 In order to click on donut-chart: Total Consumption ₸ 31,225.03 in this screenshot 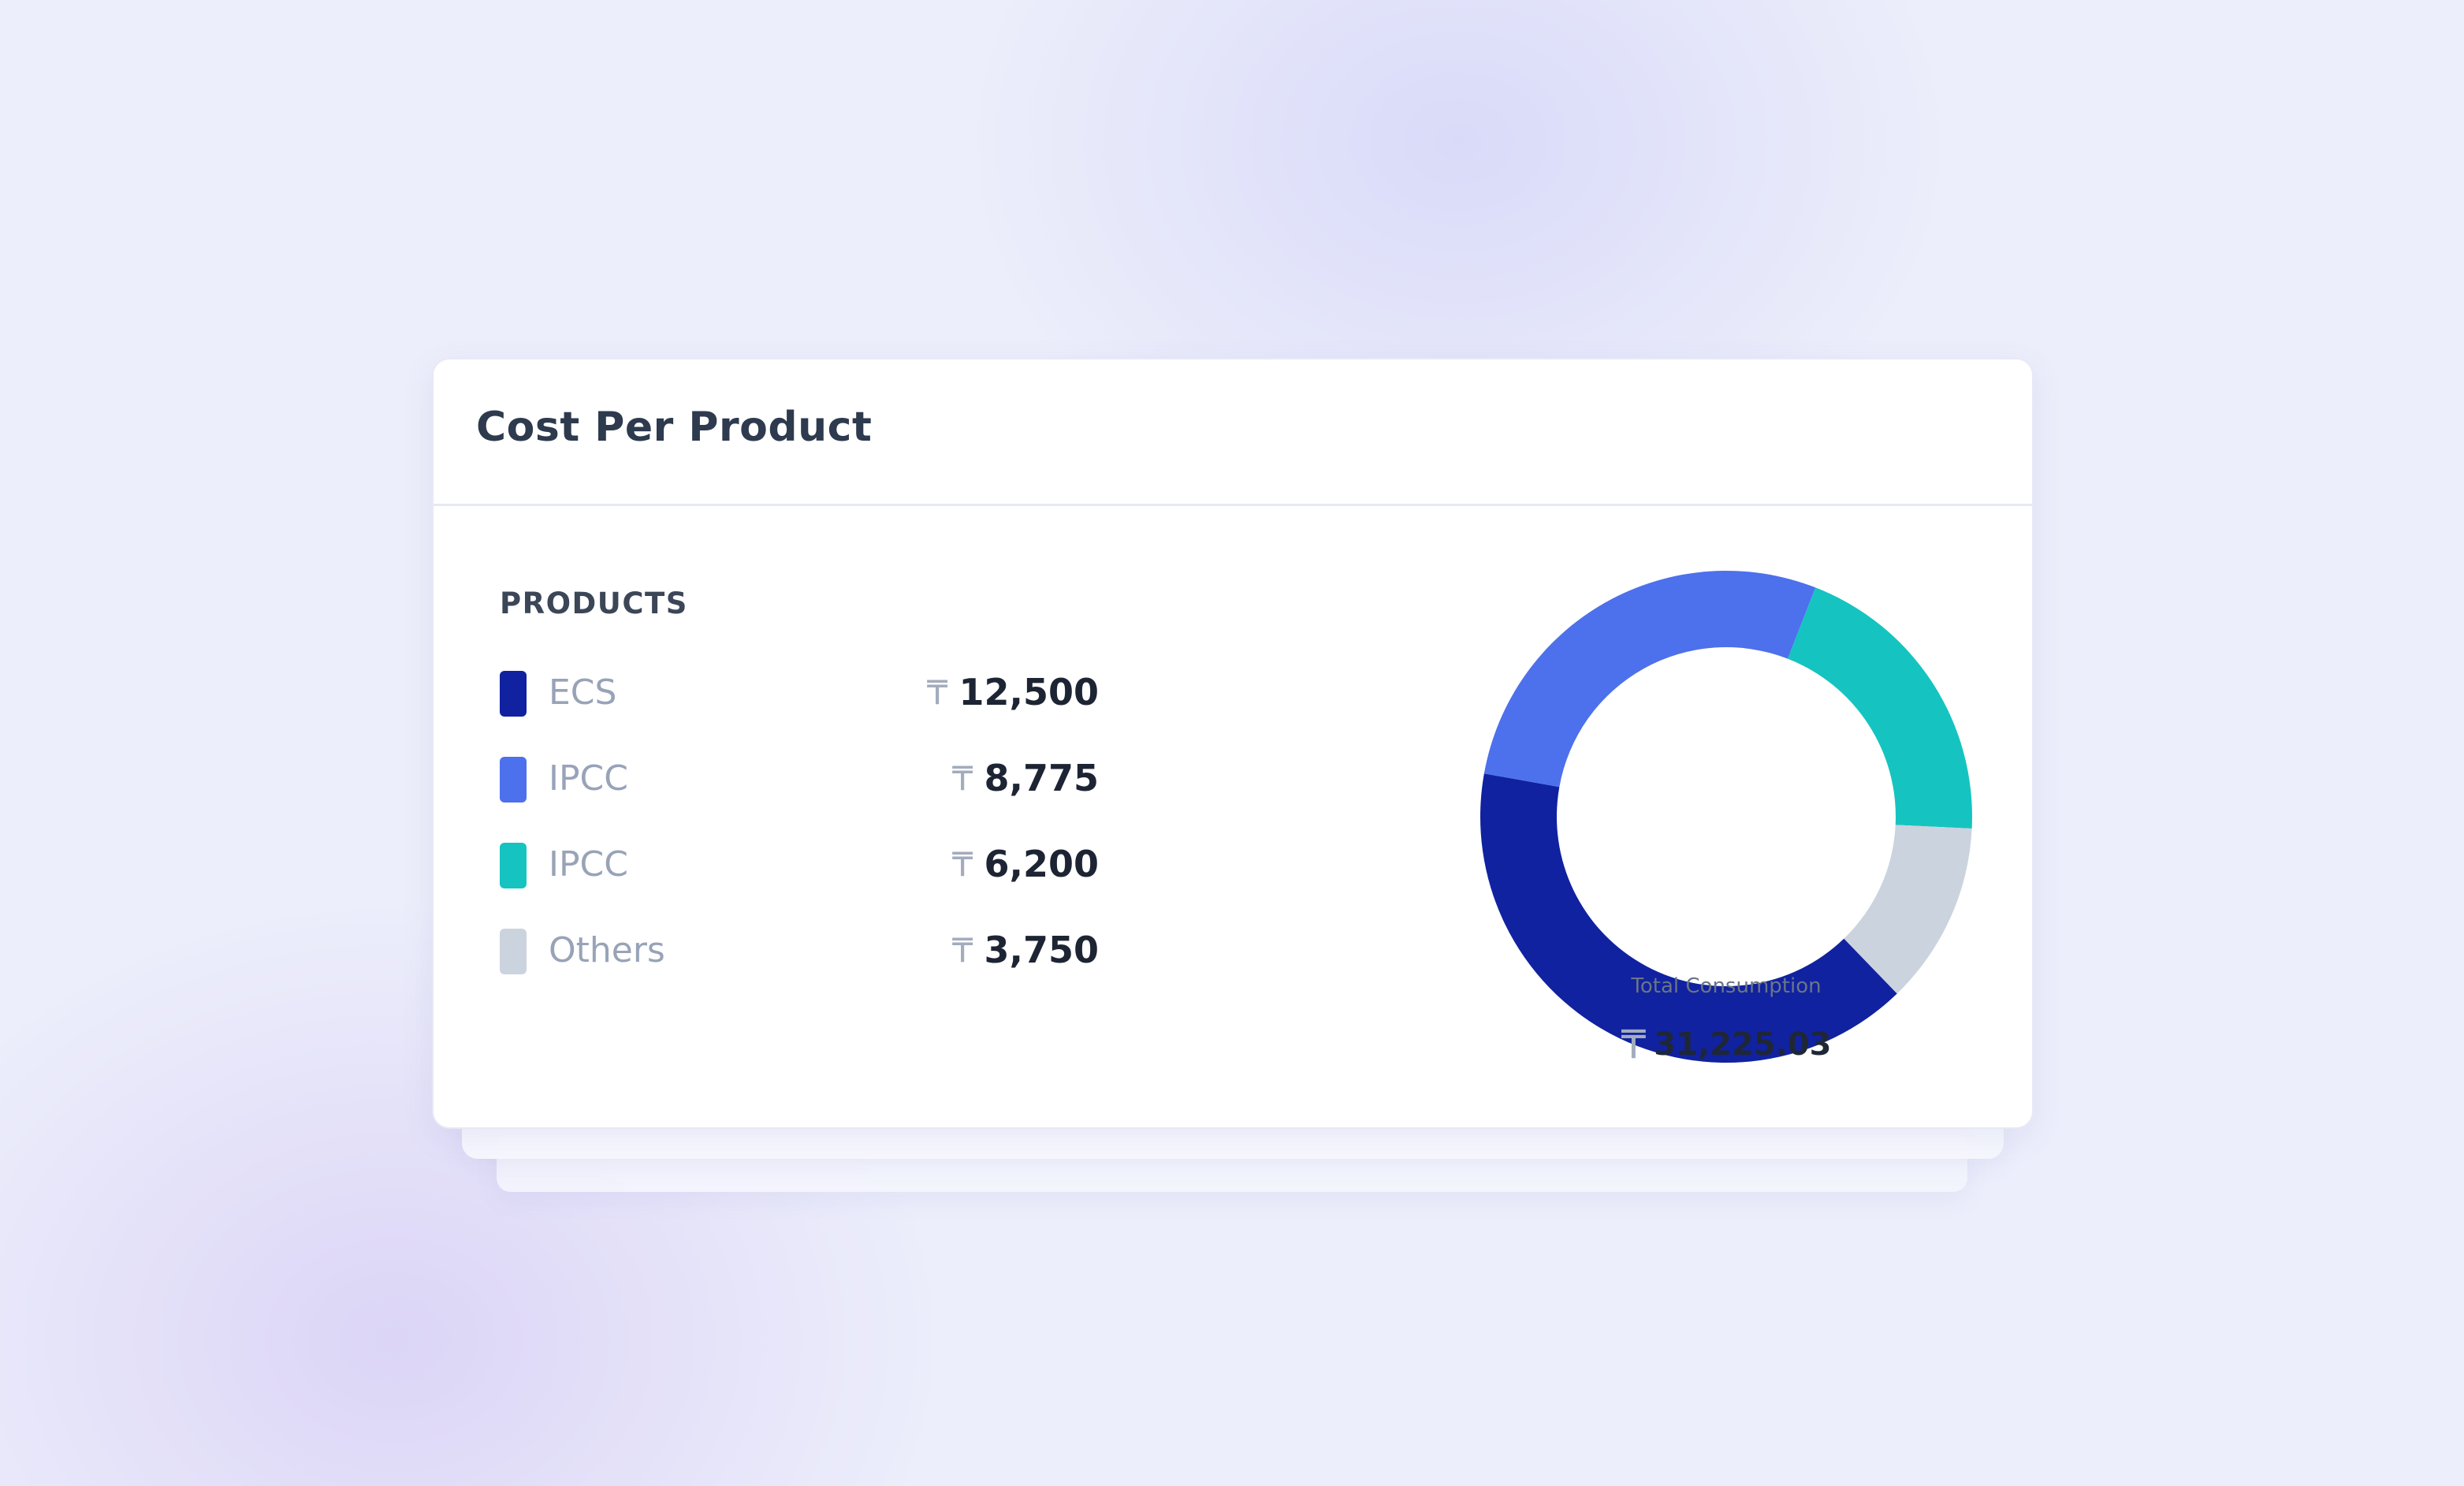, I will do `click(1726, 816)`.